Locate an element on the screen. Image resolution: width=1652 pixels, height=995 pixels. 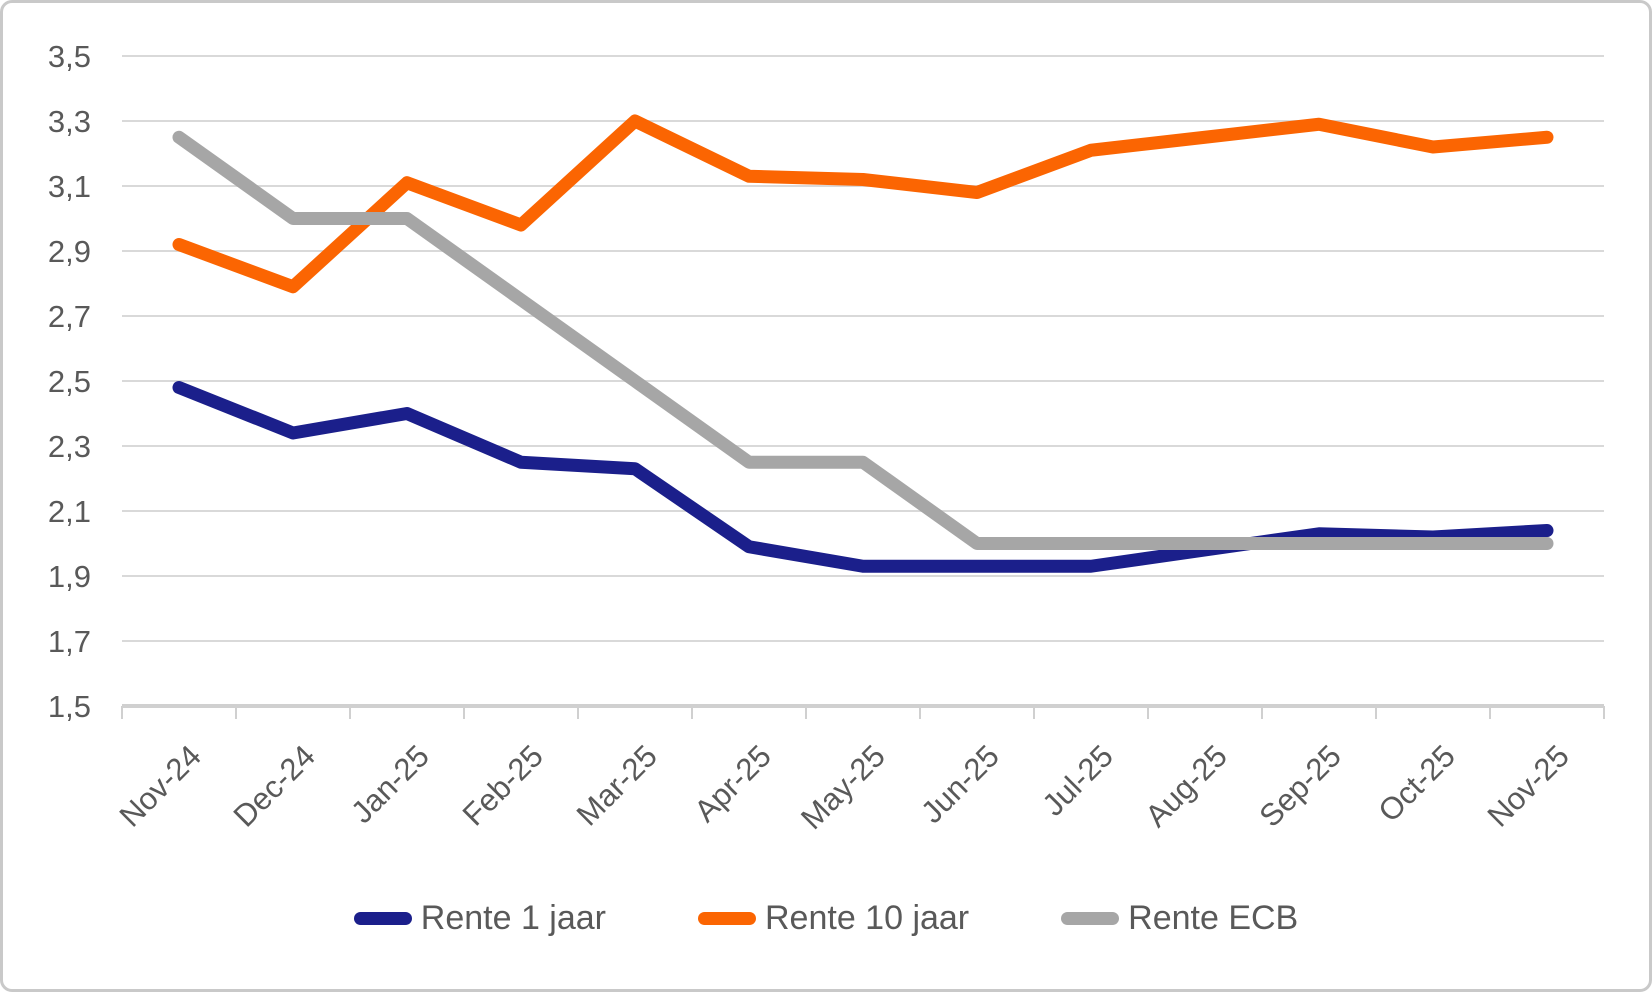
legend-swatch-rente-1-jaar is located at coordinates (382, 918).